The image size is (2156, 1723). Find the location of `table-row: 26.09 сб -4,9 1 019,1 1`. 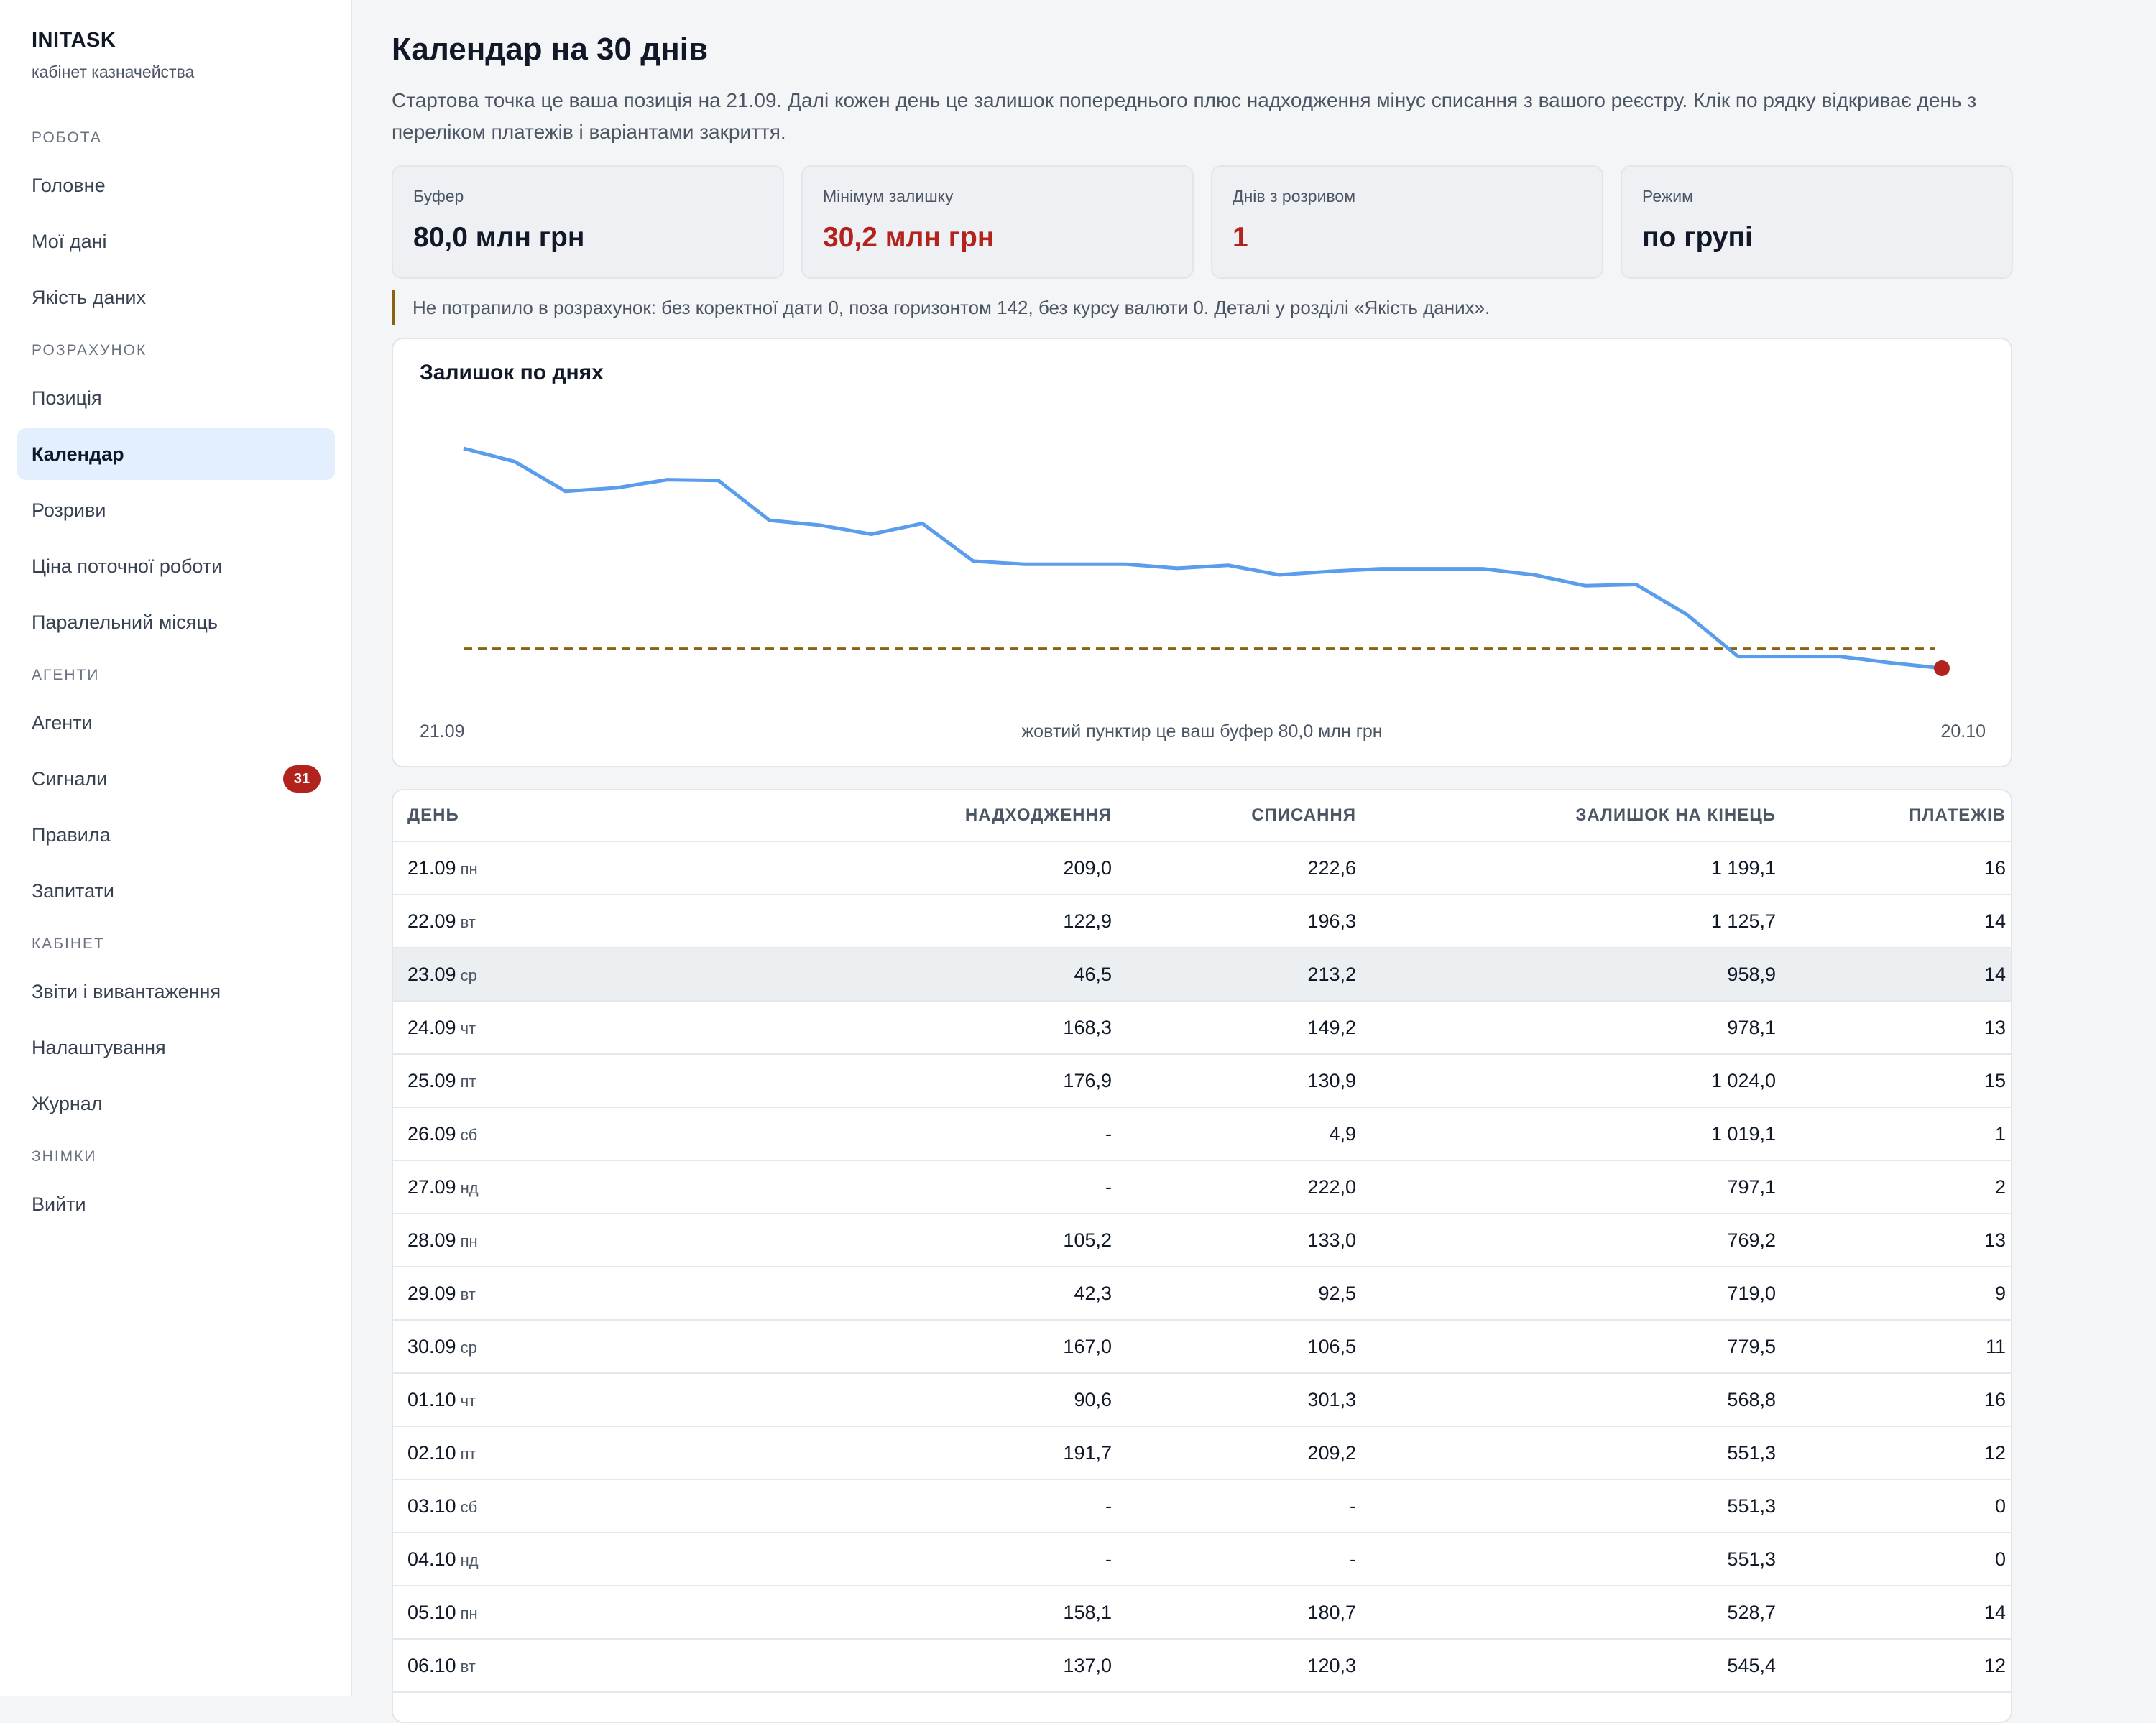

table-row: 26.09 сб -4,9 1 019,1 1 is located at coordinates (1202, 1134).